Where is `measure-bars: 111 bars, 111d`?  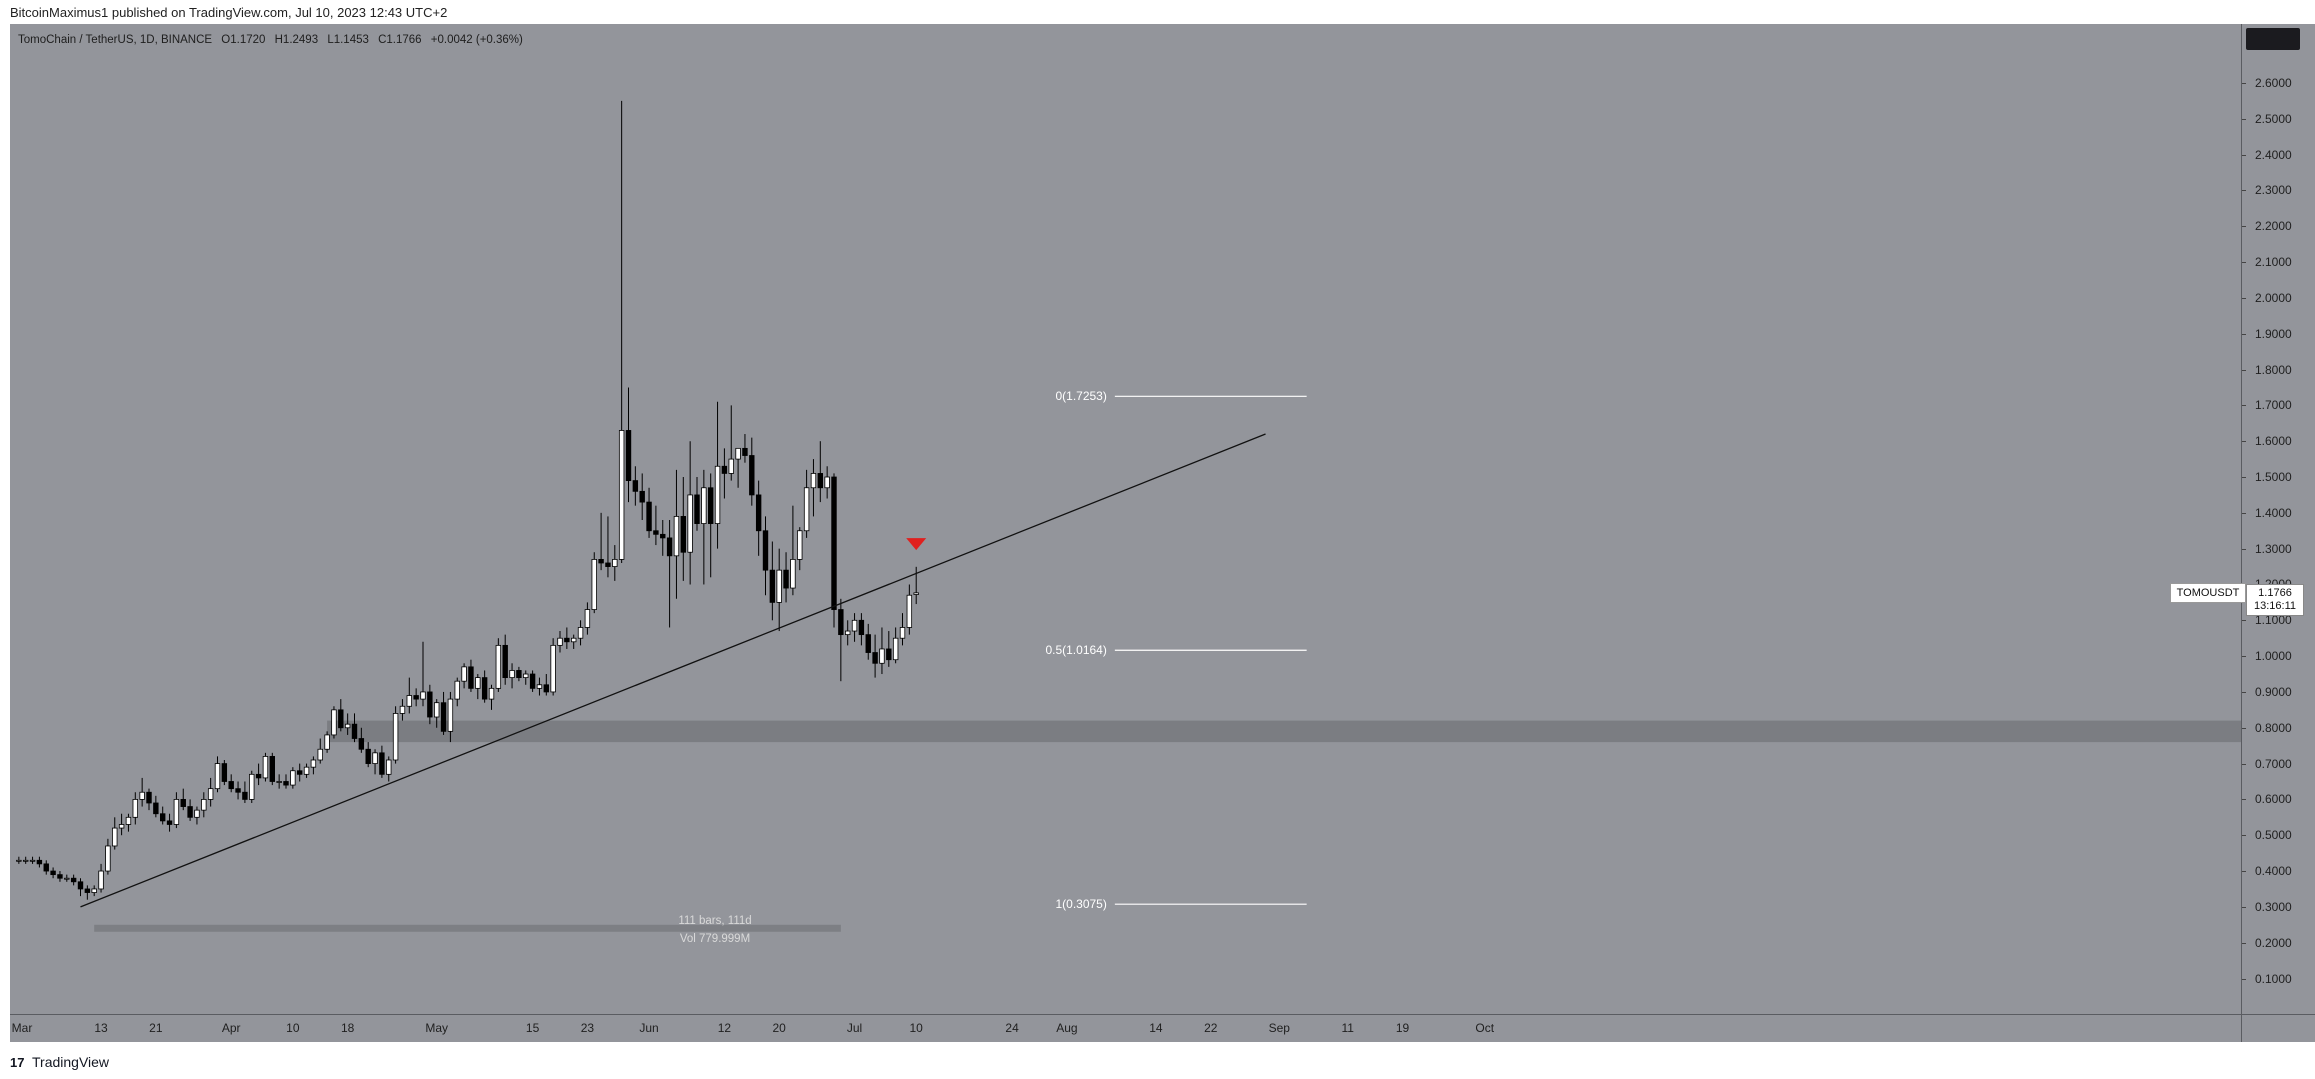
measure-bars: 111 bars, 111d is located at coordinates (715, 921).